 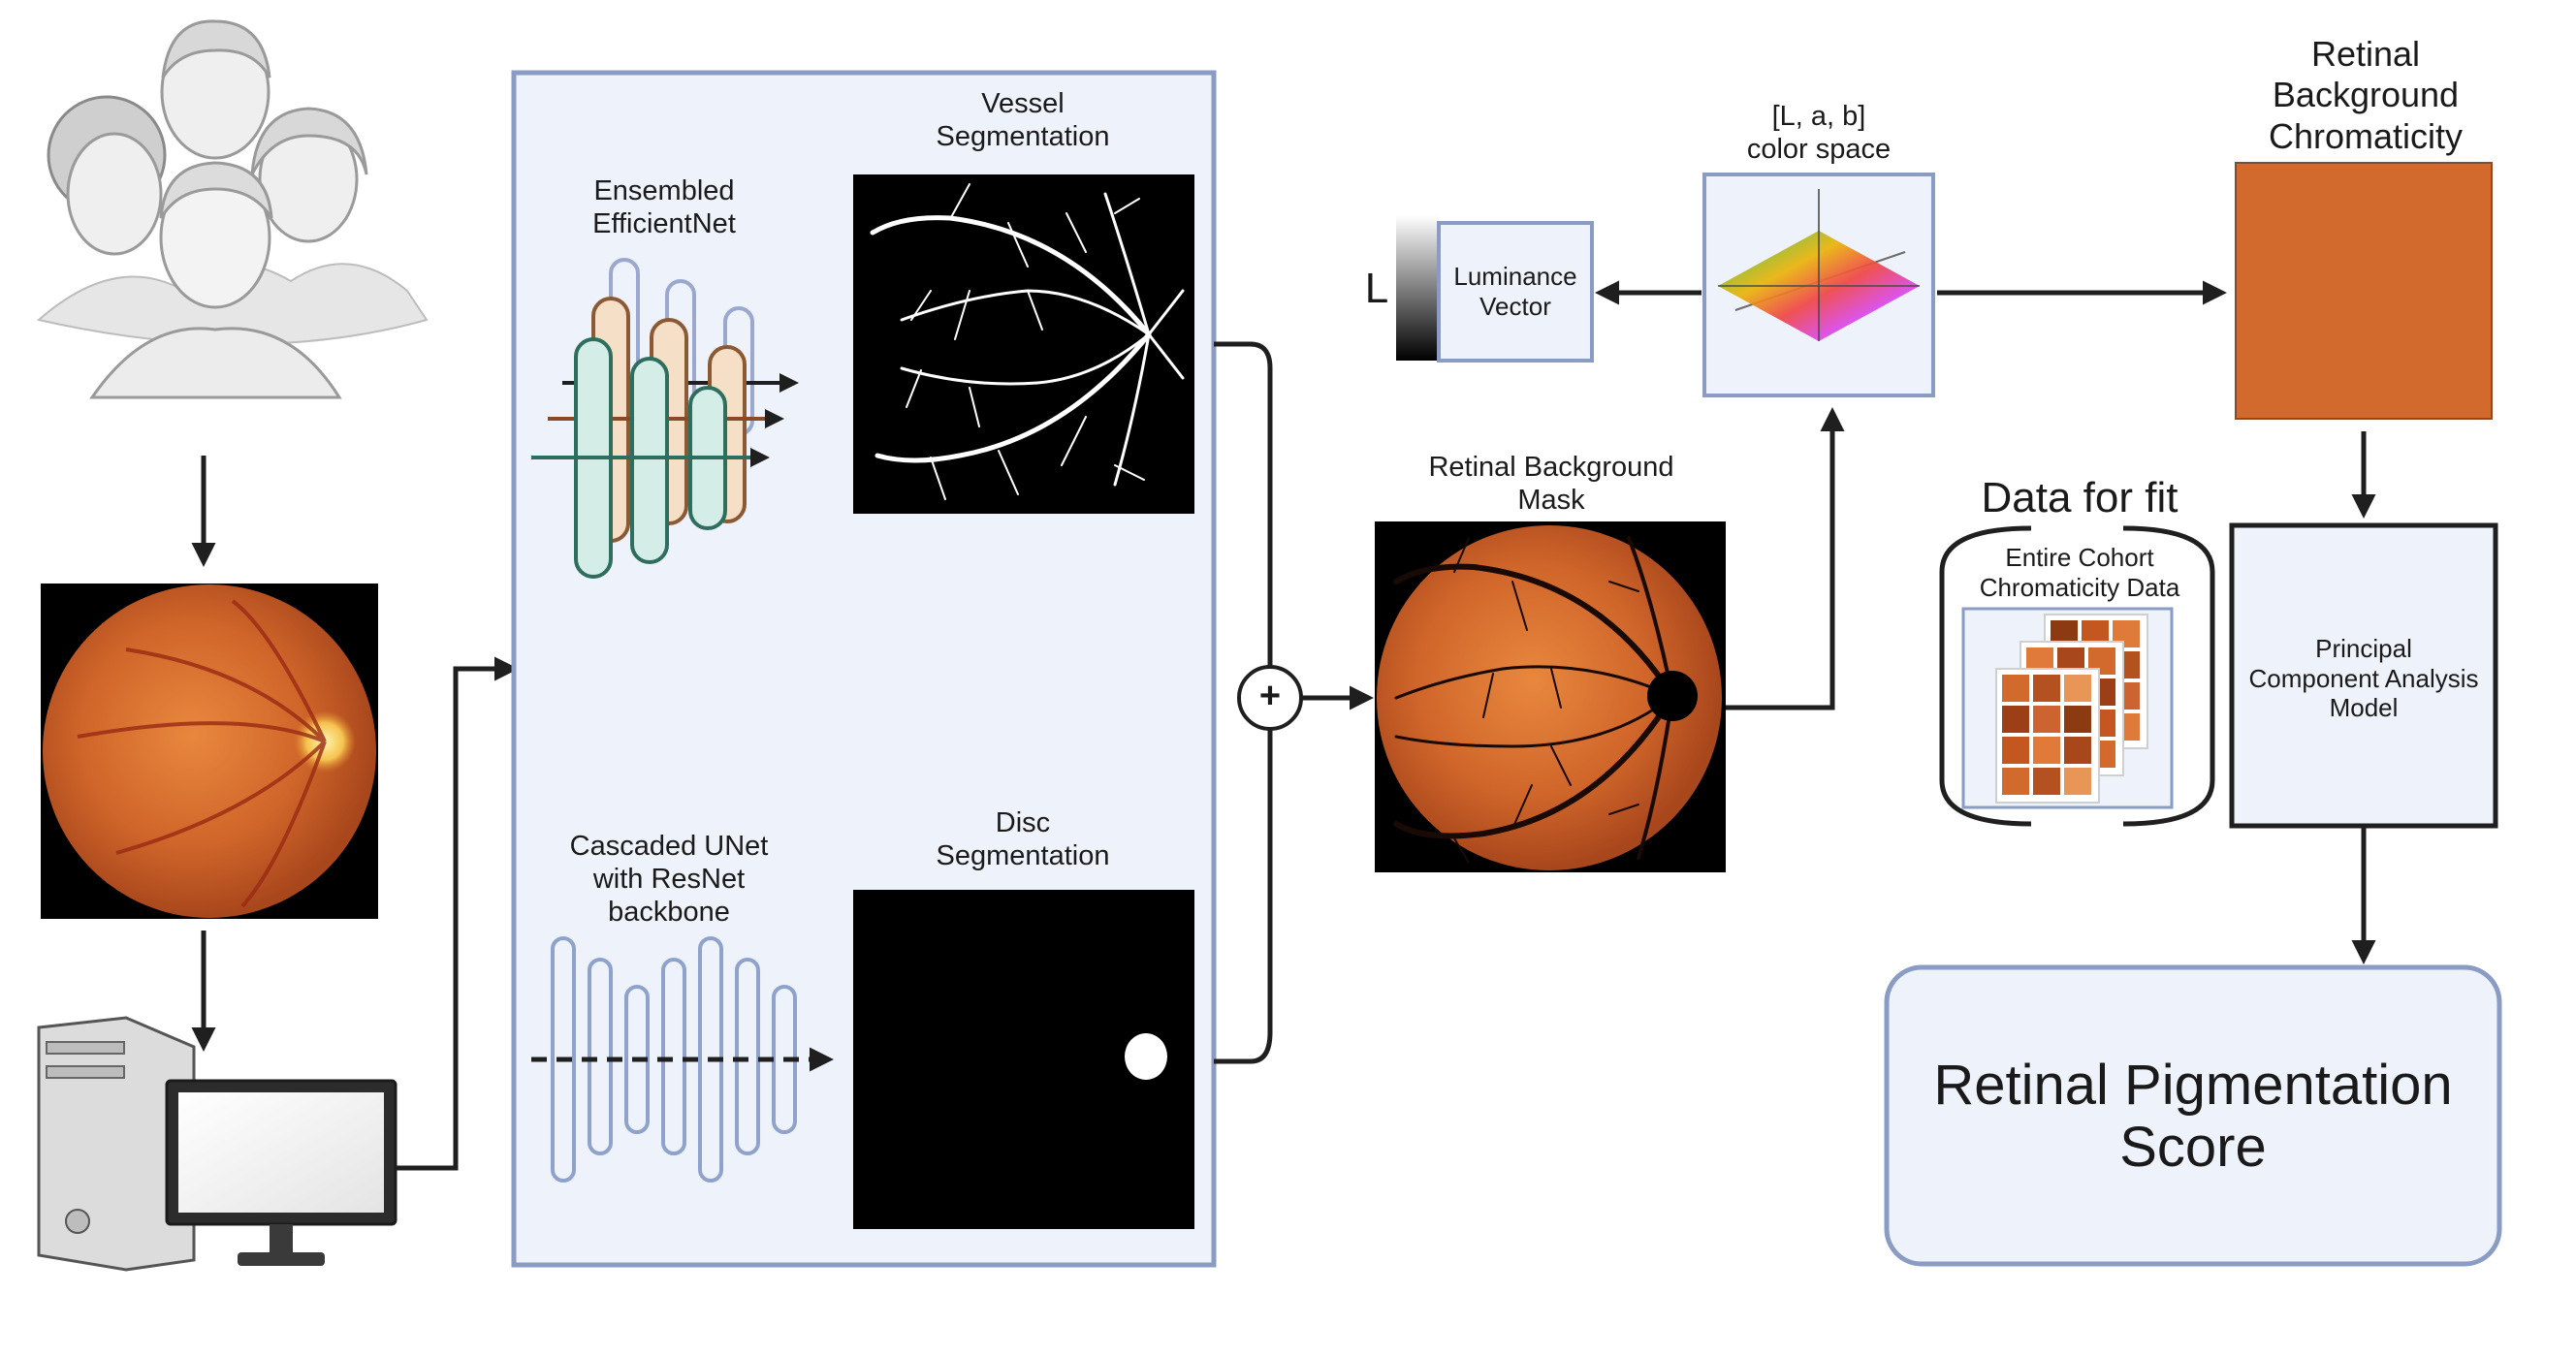 I want to click on arrow-mask-to-colorspace, so click(x=1785, y=558).